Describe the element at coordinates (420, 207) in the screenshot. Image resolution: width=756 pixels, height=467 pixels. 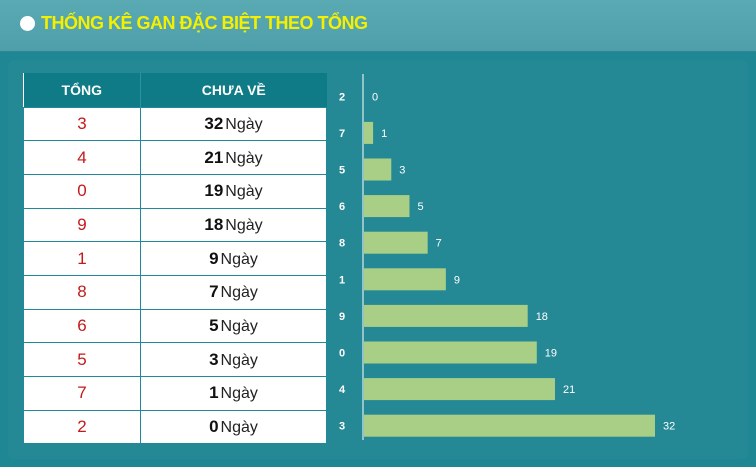
I see `bar-value-label: 5` at that location.